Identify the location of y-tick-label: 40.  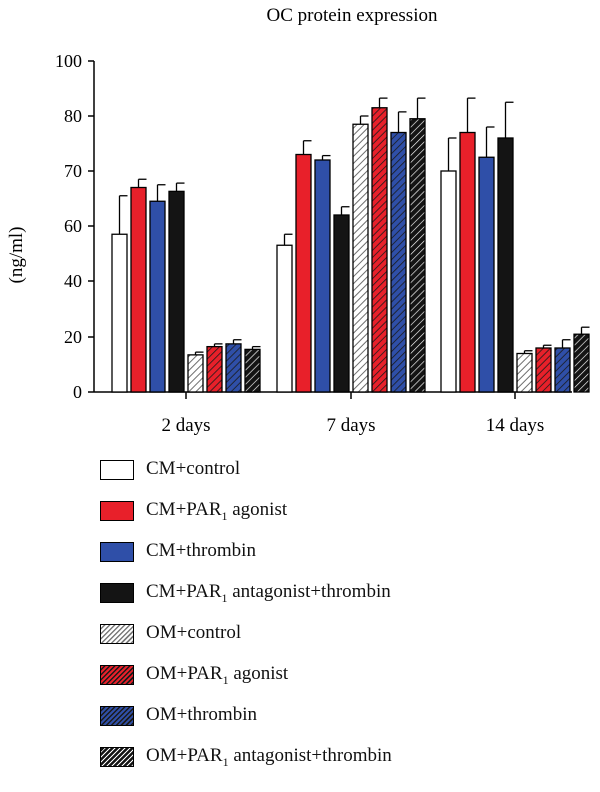
(73, 281).